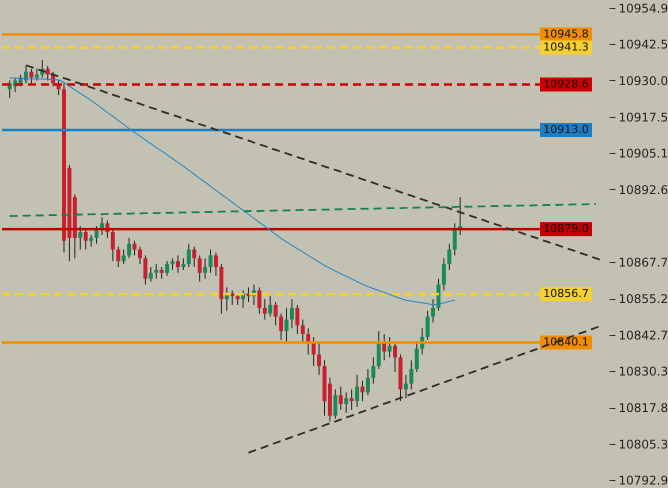 The height and width of the screenshot is (488, 668). What do you see at coordinates (566, 293) in the screenshot?
I see `ref-line-label: 10856.7` at bounding box center [566, 293].